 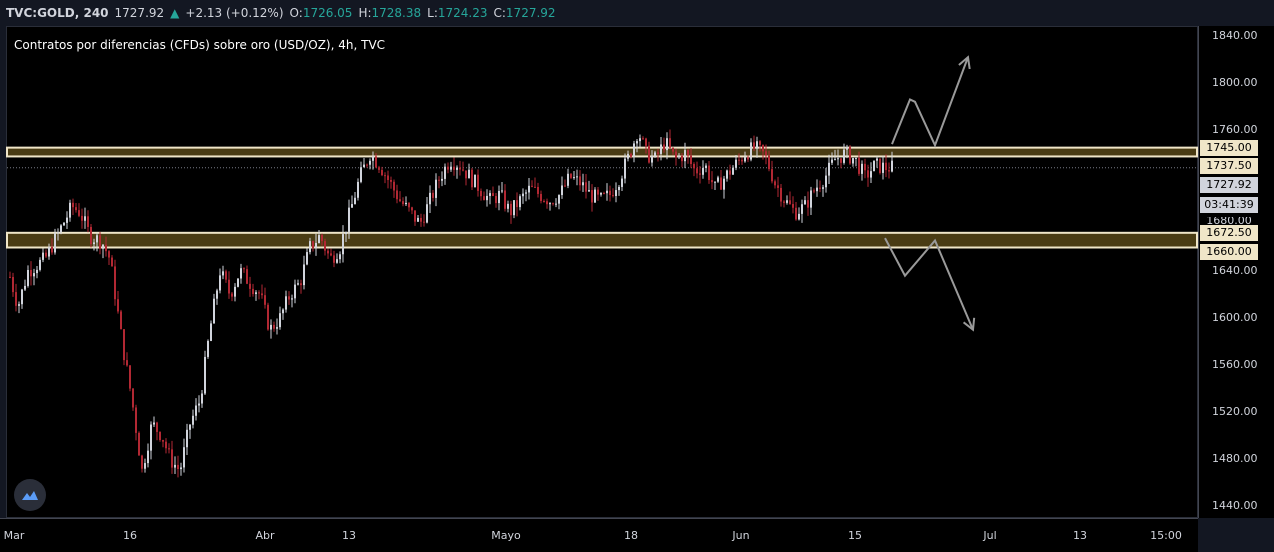 What do you see at coordinates (1229, 233) in the screenshot?
I see `badge-support-top: 1672.50` at bounding box center [1229, 233].